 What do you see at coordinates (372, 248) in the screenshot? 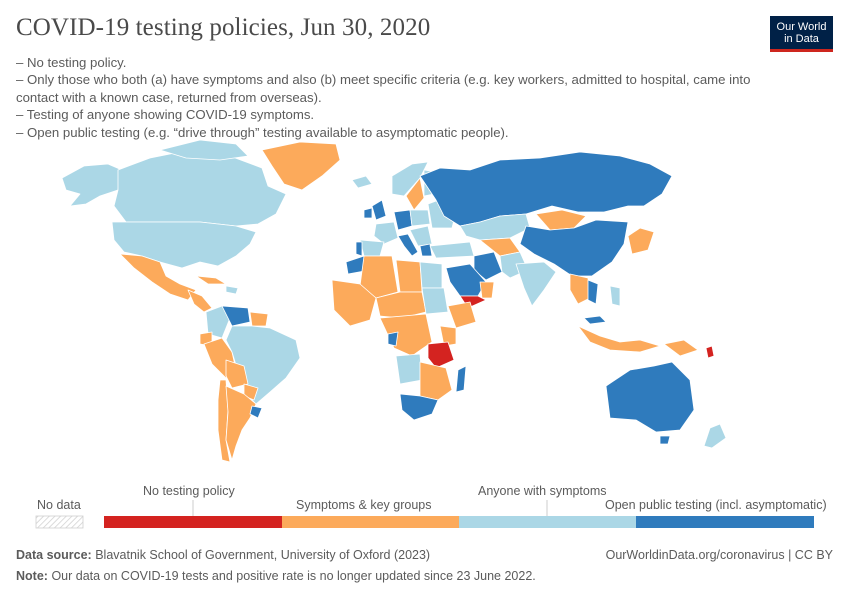
I see `country-spain` at bounding box center [372, 248].